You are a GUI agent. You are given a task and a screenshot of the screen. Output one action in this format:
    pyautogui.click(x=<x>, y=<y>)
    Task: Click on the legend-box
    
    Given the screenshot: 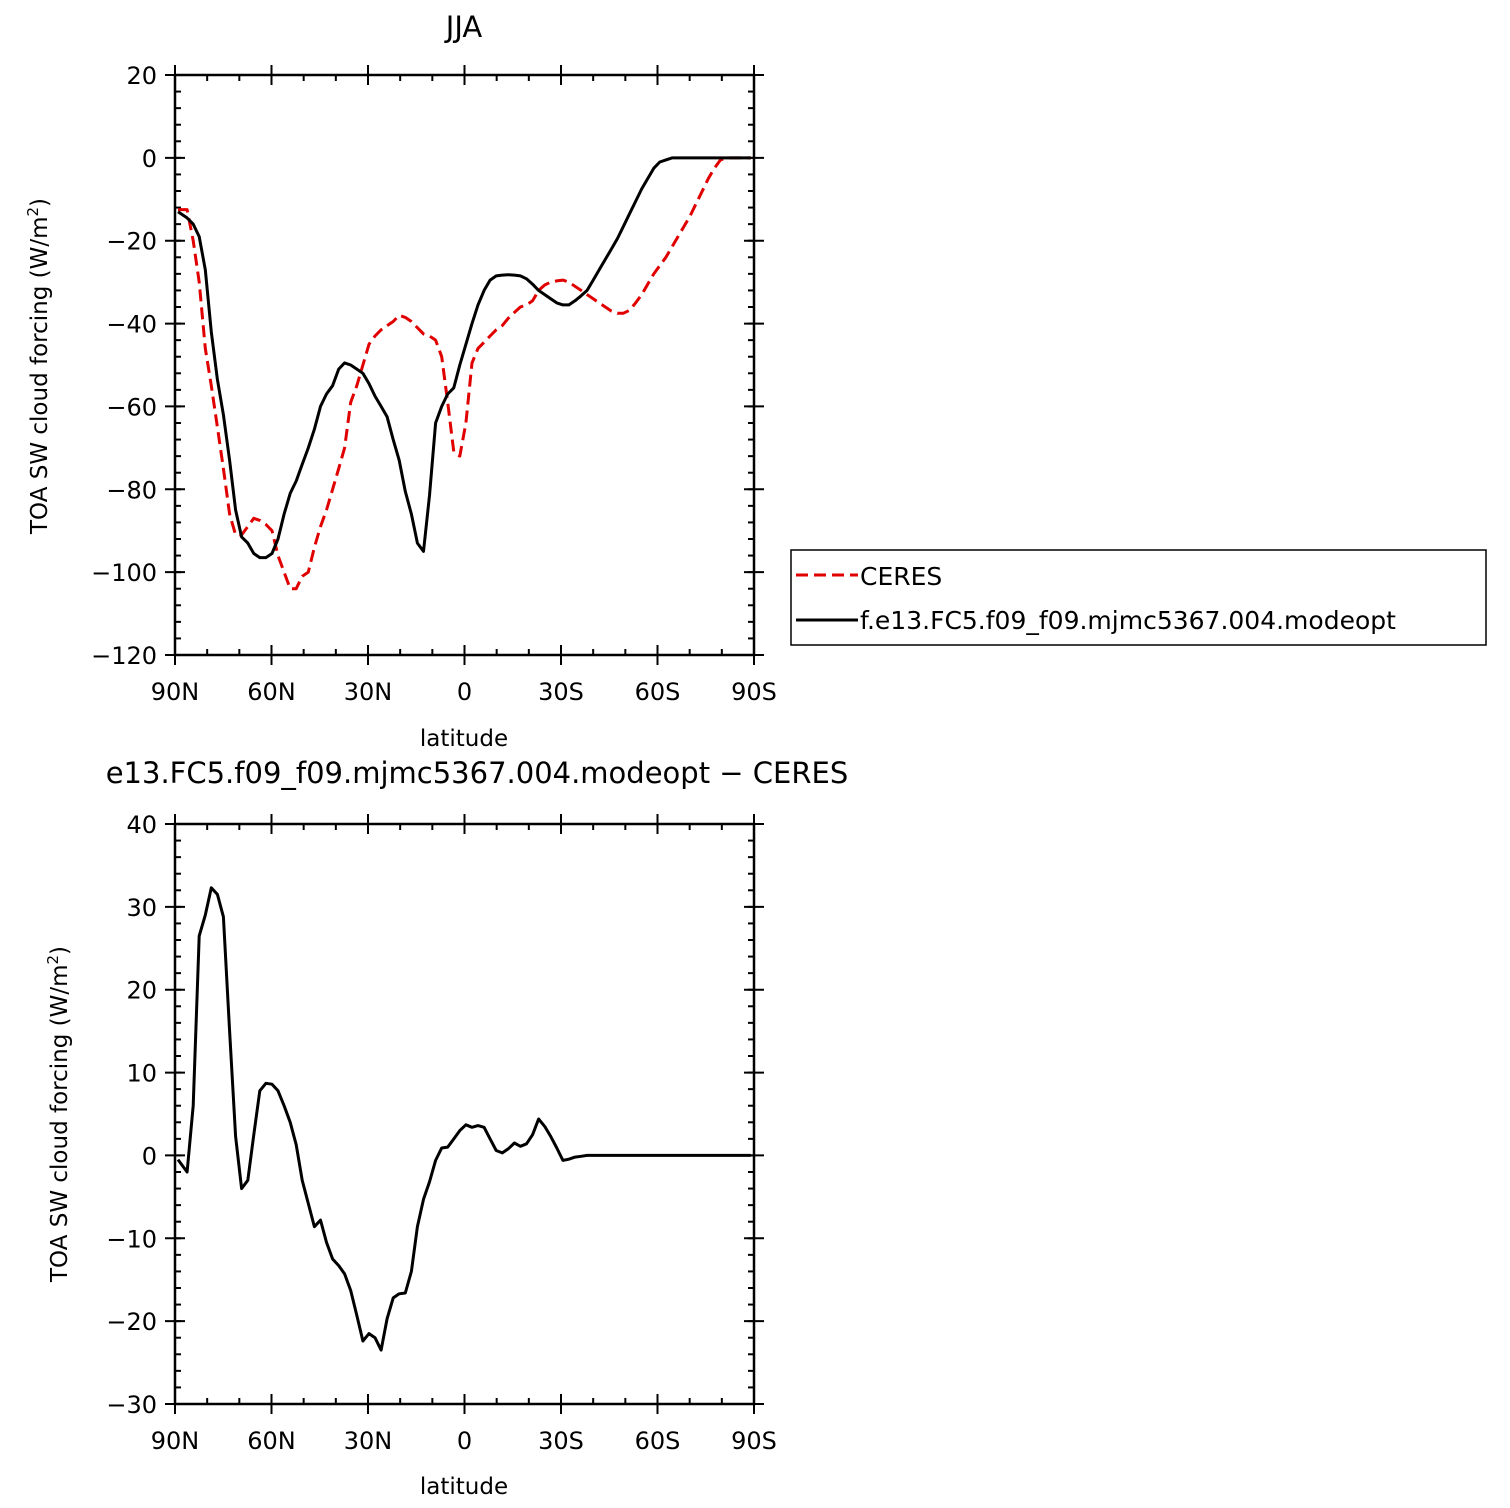 What is the action you would take?
    pyautogui.click(x=1138, y=597)
    